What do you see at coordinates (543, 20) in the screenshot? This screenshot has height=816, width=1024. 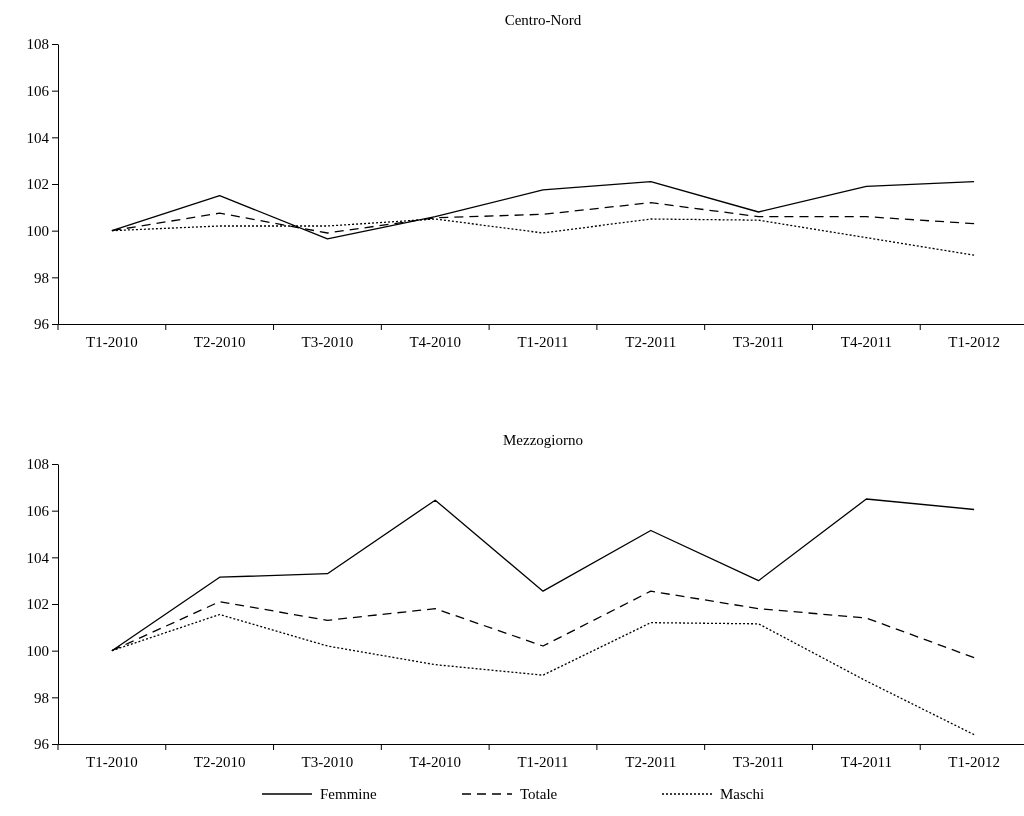 I see `chart-title: Centro-Nord` at bounding box center [543, 20].